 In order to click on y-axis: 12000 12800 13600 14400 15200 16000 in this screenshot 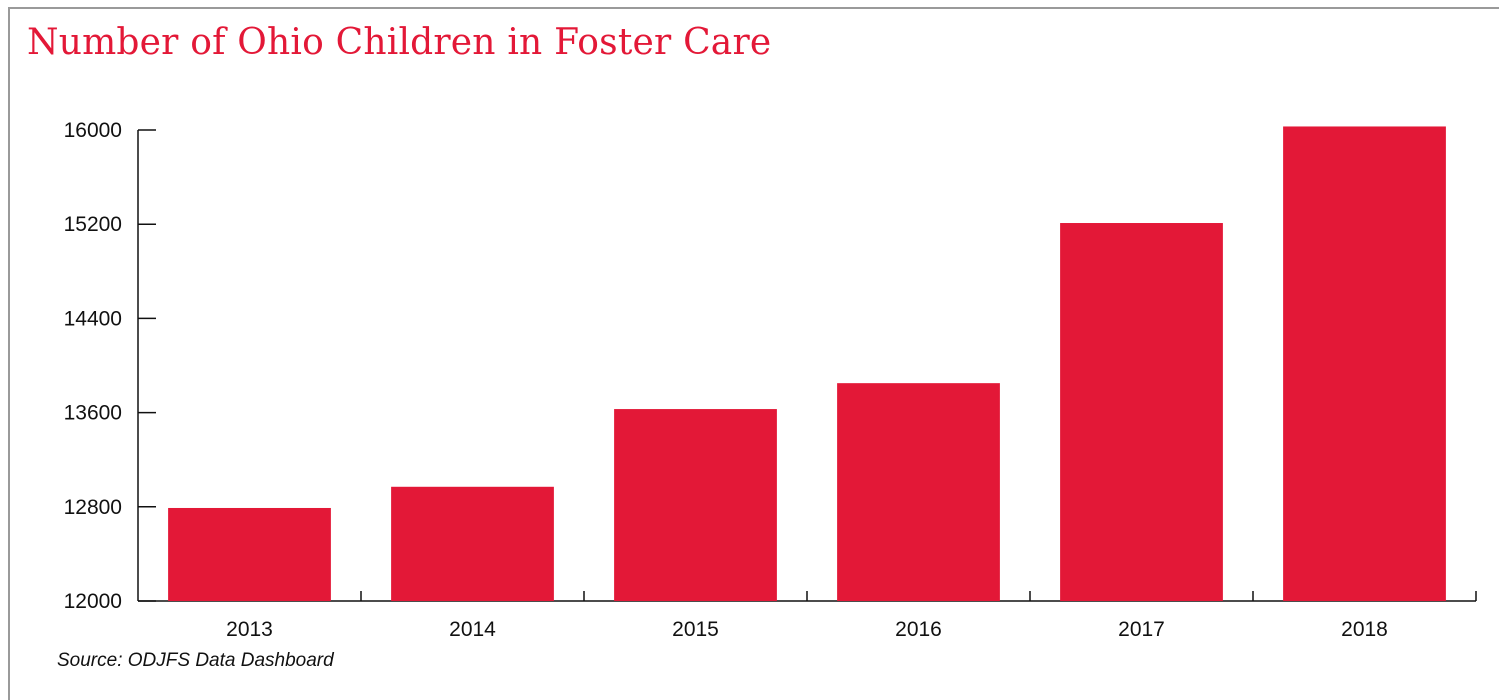, I will do `click(110, 366)`.